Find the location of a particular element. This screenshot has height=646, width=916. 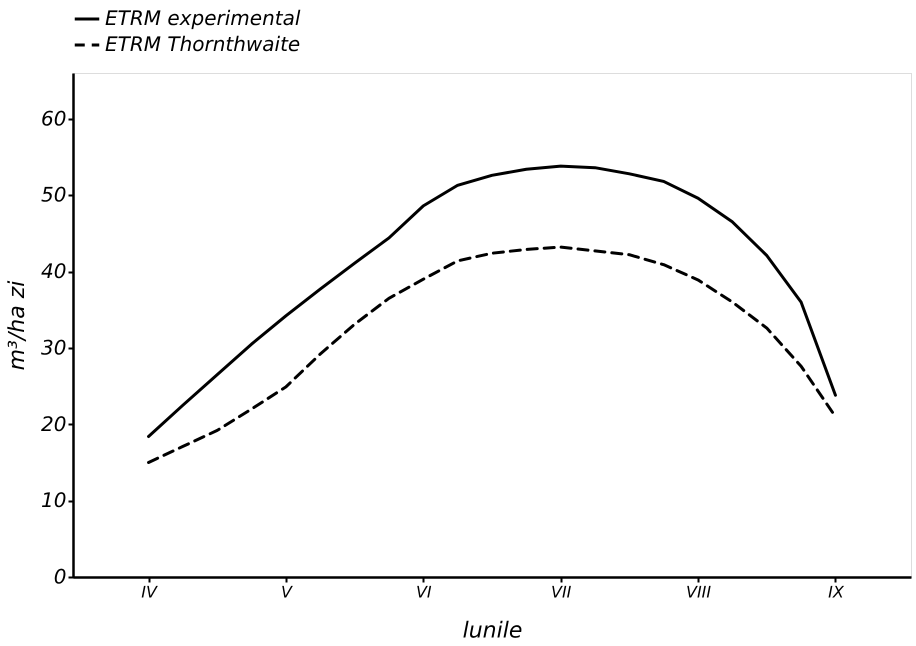

y-tick-label: 20 is located at coordinates (53, 424).